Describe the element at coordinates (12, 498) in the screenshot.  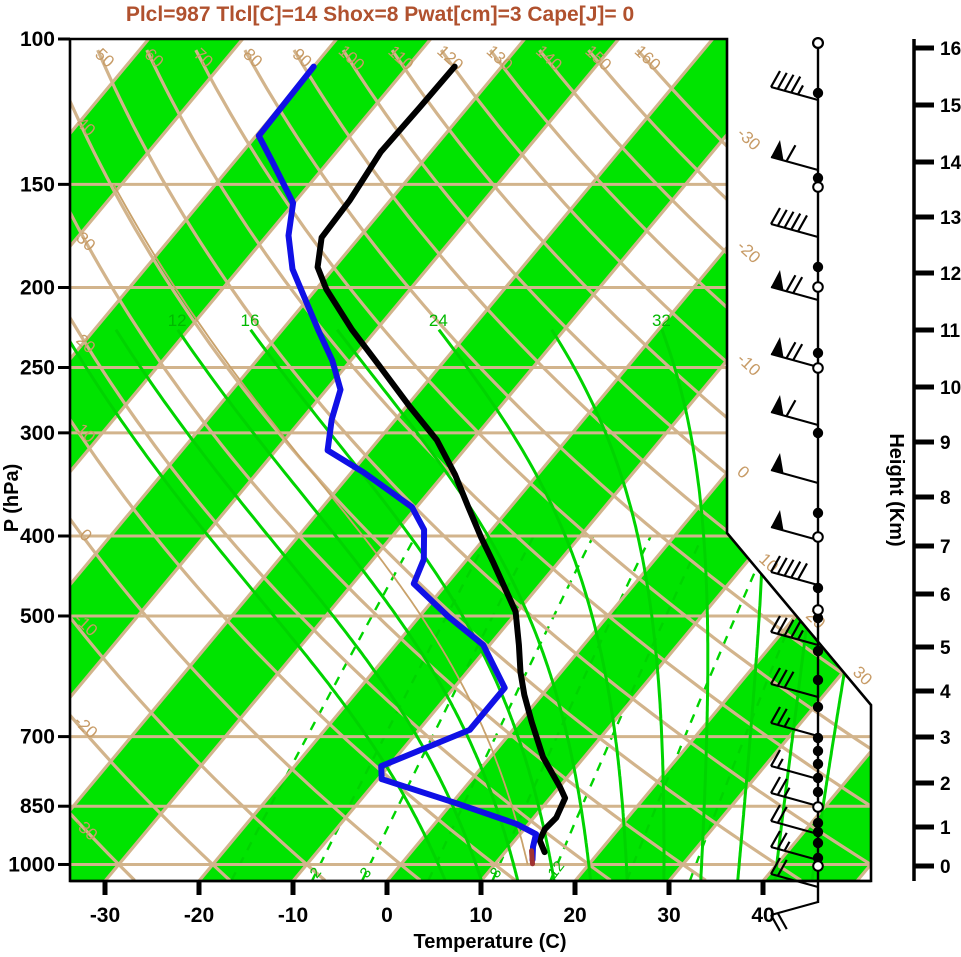
I see `svg-text: P (hPa)` at that location.